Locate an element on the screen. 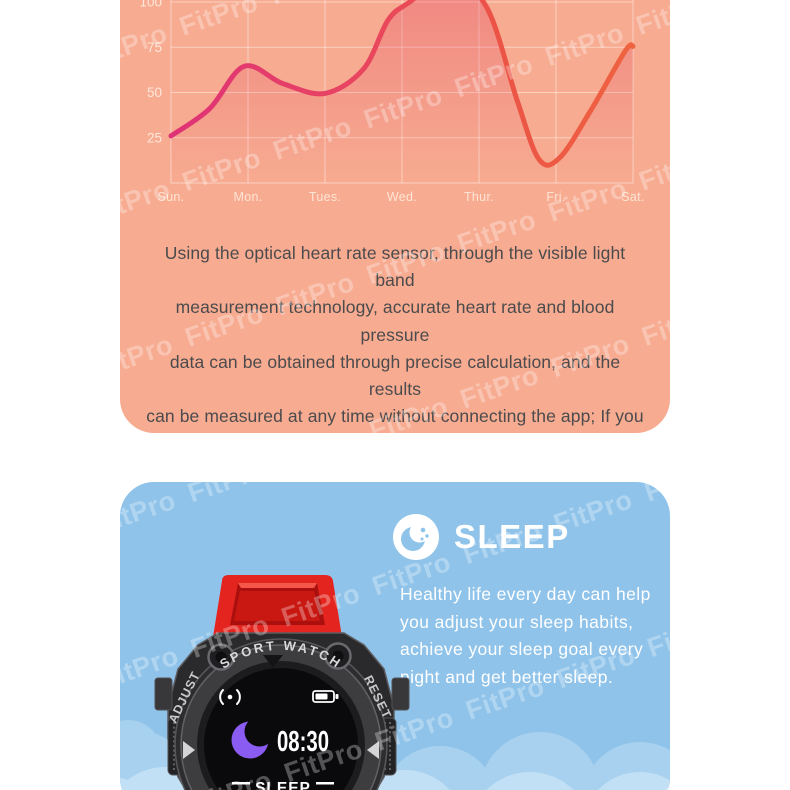 Image resolution: width=790 pixels, height=790 pixels. battery-icon is located at coordinates (325, 696).